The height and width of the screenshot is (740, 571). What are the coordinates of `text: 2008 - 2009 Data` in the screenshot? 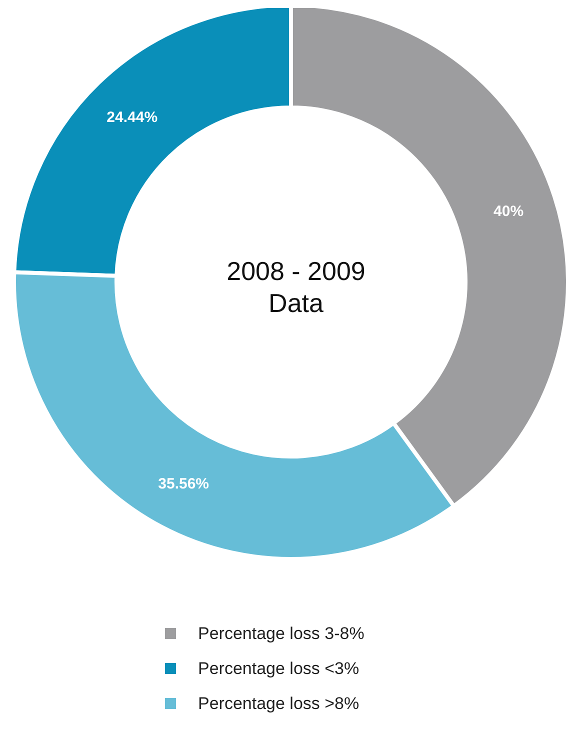 It's located at (296, 287).